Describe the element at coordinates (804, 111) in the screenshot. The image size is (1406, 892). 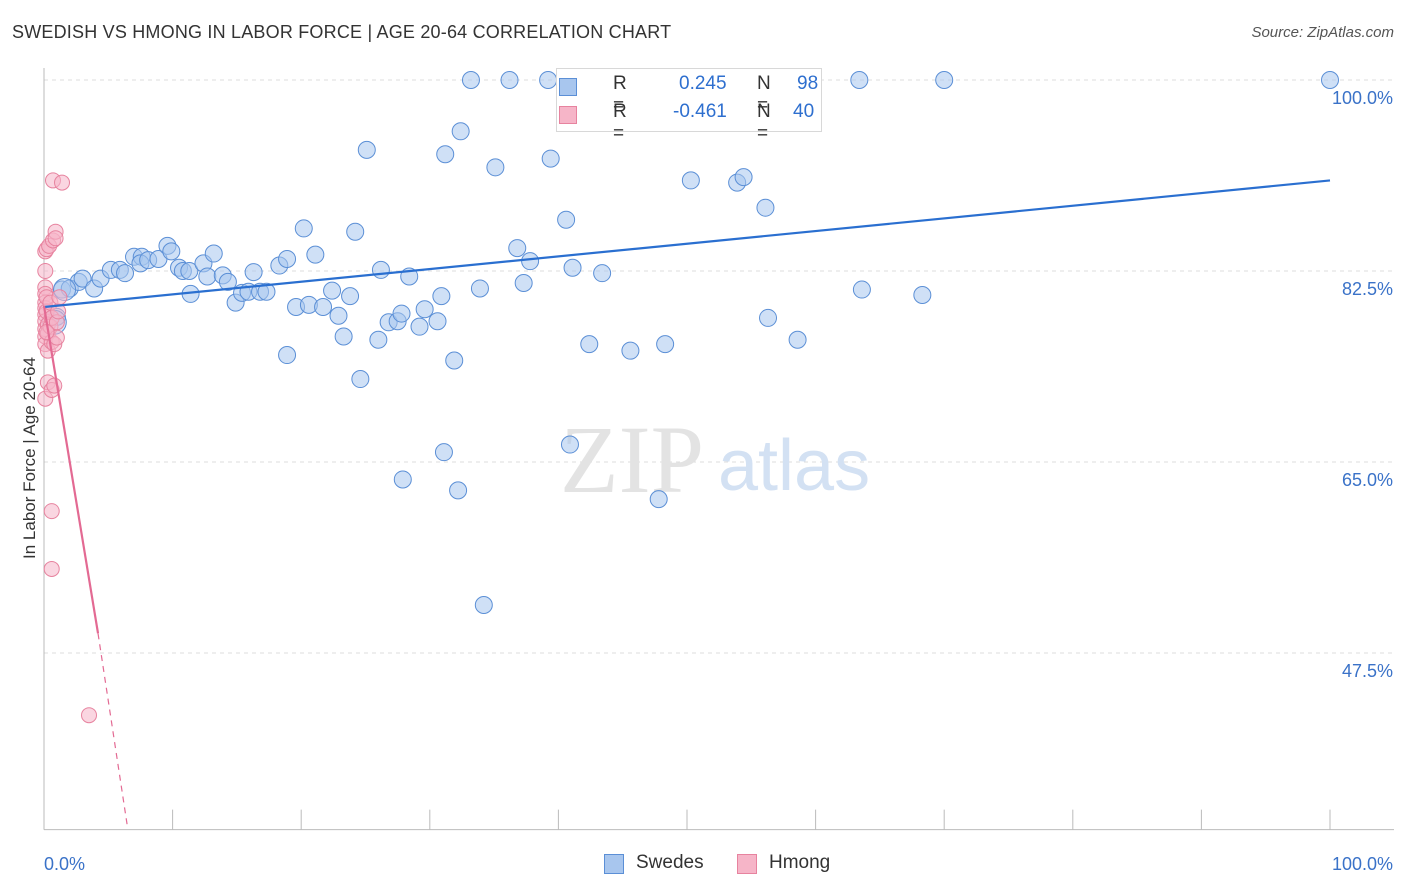
I see `legend-n-value-hmong: 40` at that location.